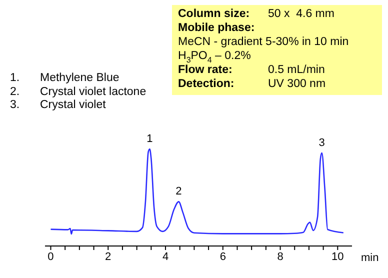 Image resolution: width=388 pixels, height=278 pixels. Describe the element at coordinates (108, 256) in the screenshot. I see `x-tick-label: 2` at that location.